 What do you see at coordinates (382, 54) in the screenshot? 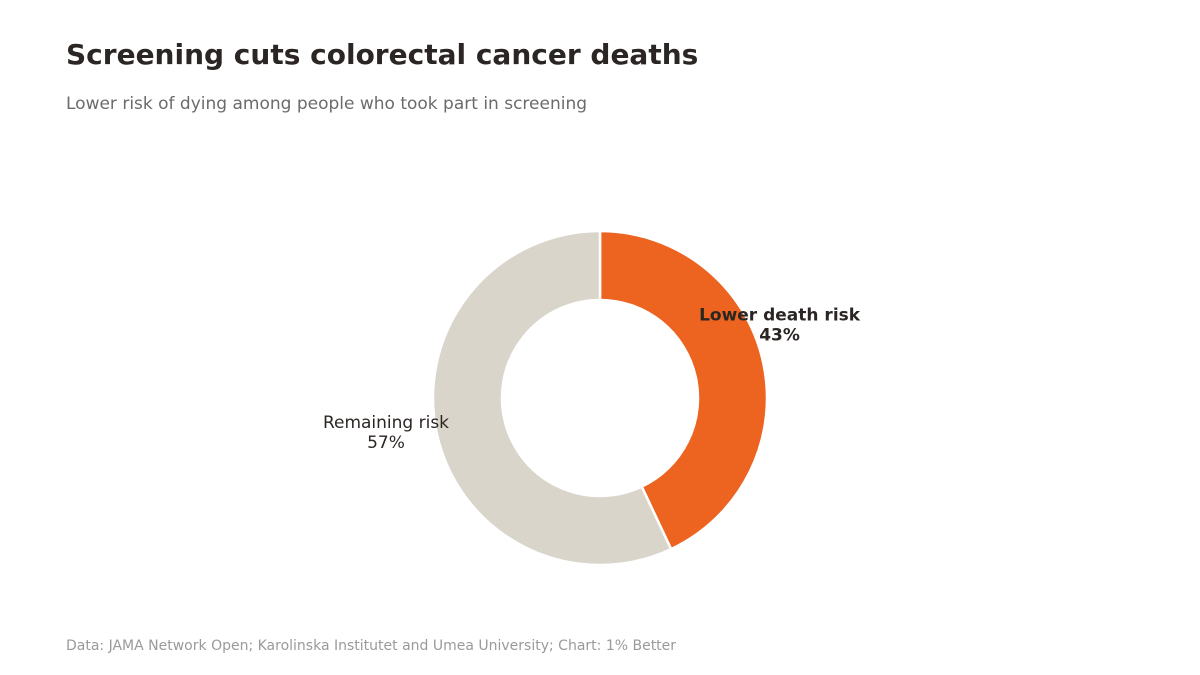
I see `chart-title: Screening cuts colorectal cancer deaths` at bounding box center [382, 54].